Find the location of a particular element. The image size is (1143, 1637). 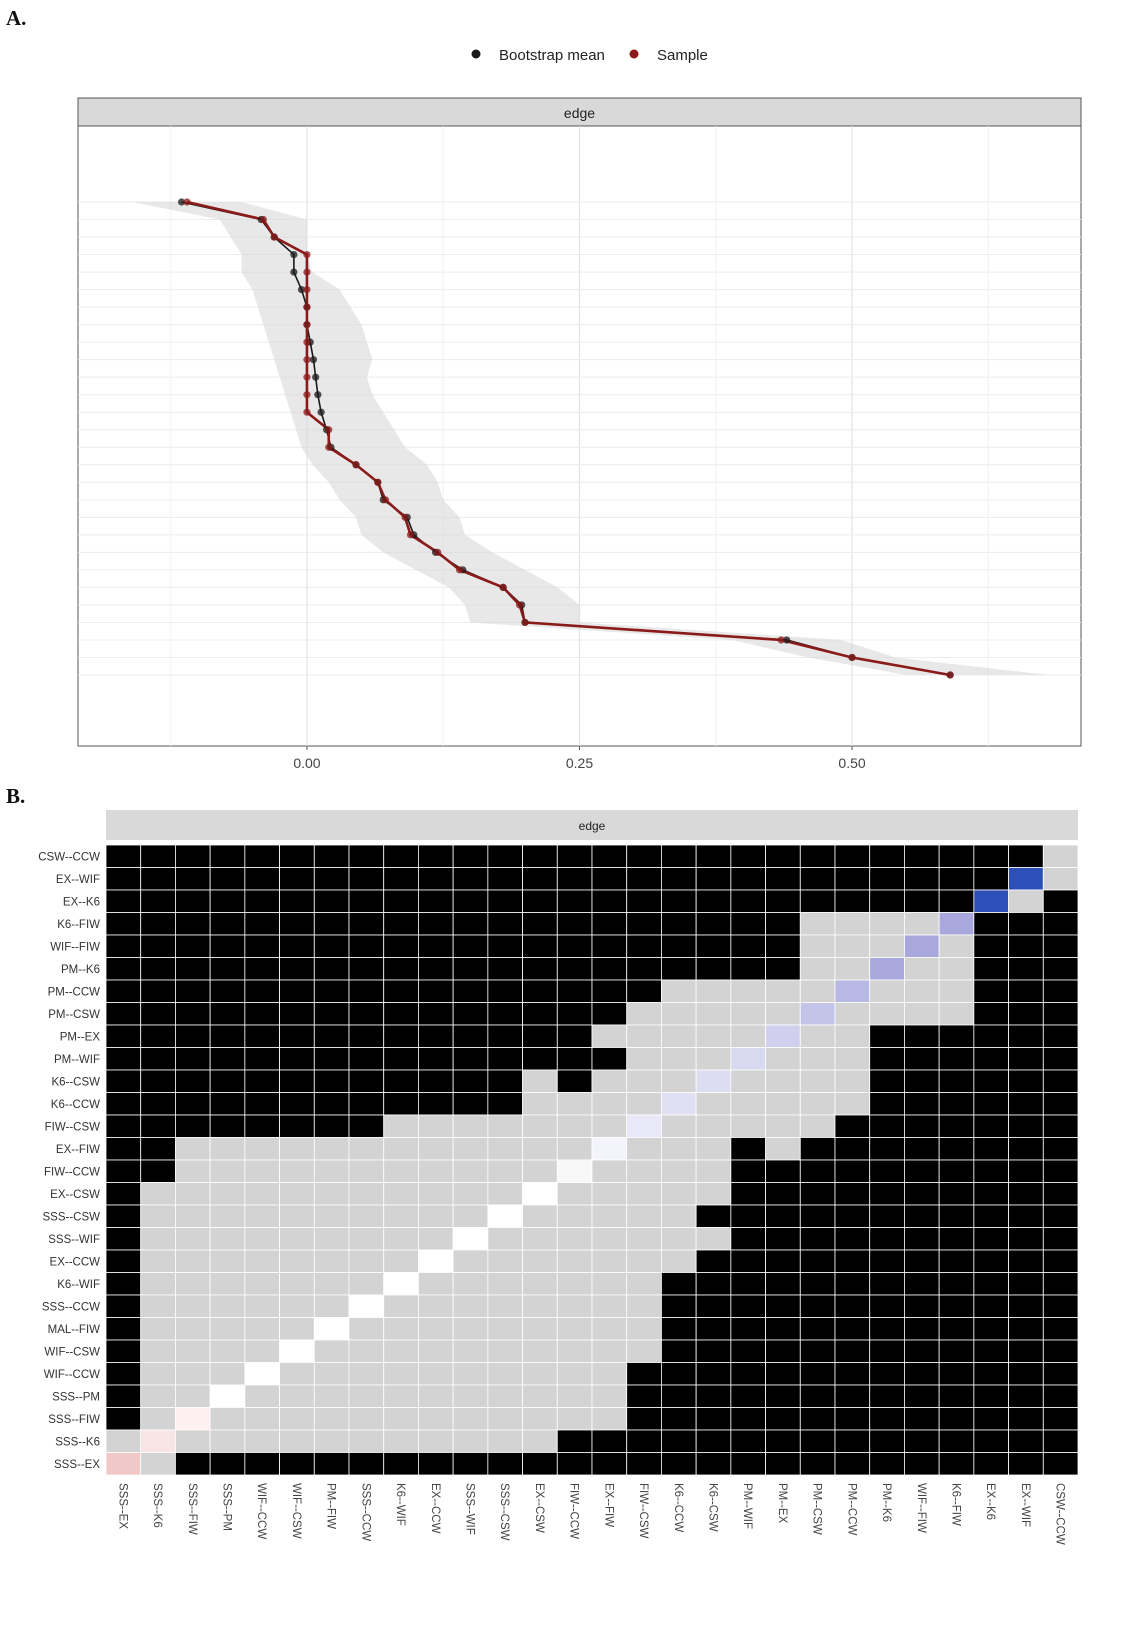

bootstrap-point is located at coordinates (318, 395).